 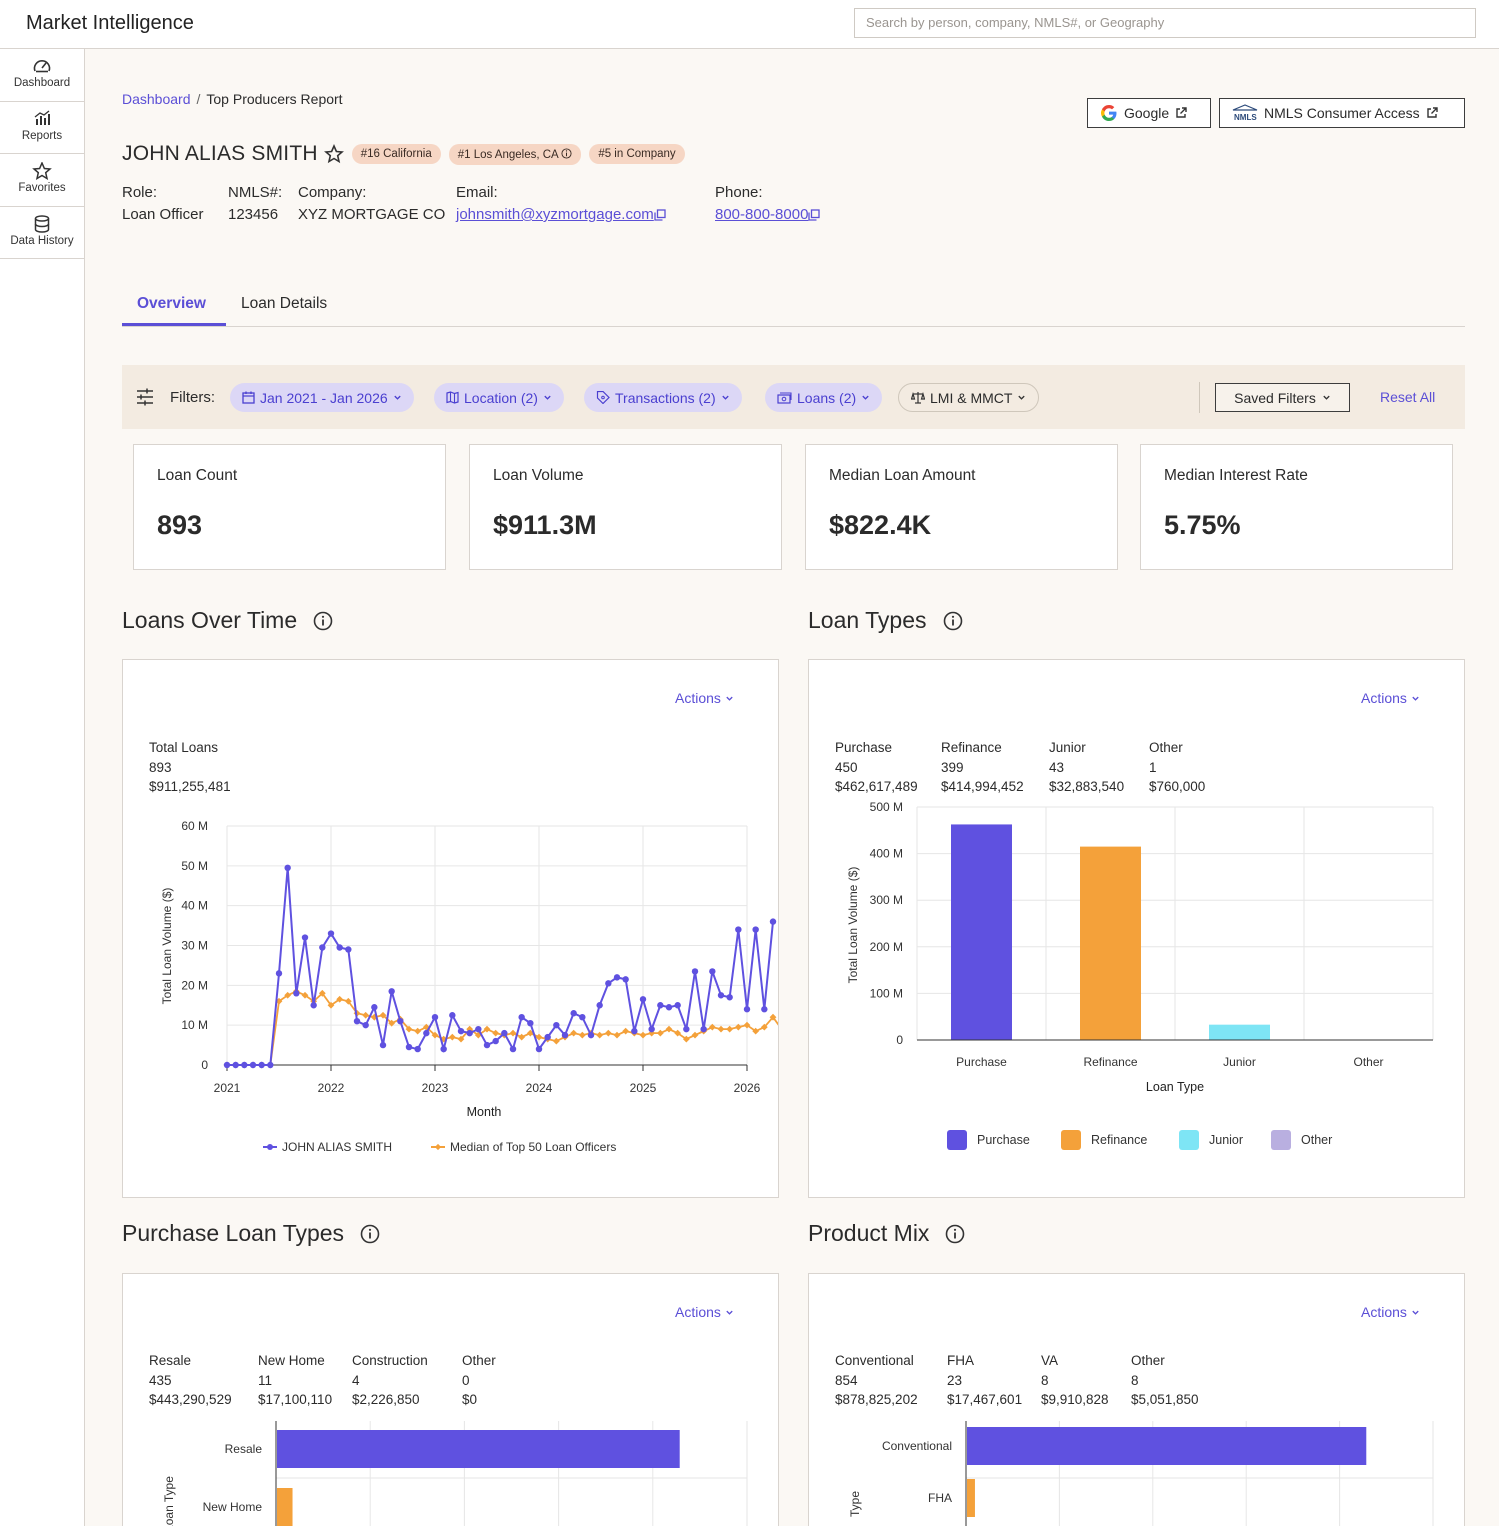 What do you see at coordinates (918, 397) in the screenshot?
I see `scale-icon` at bounding box center [918, 397].